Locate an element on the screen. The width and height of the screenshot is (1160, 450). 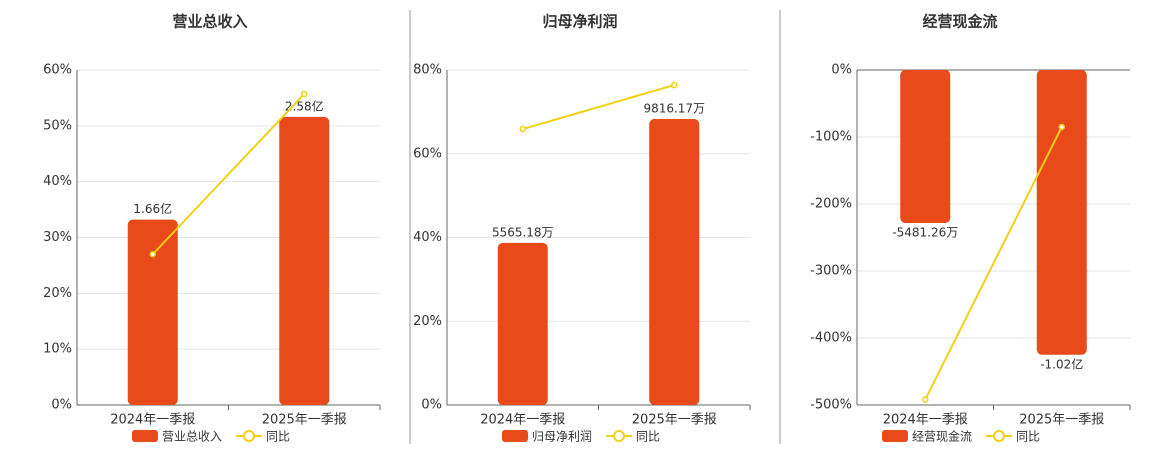
legend-label: 营业总收入 is located at coordinates (192, 437).